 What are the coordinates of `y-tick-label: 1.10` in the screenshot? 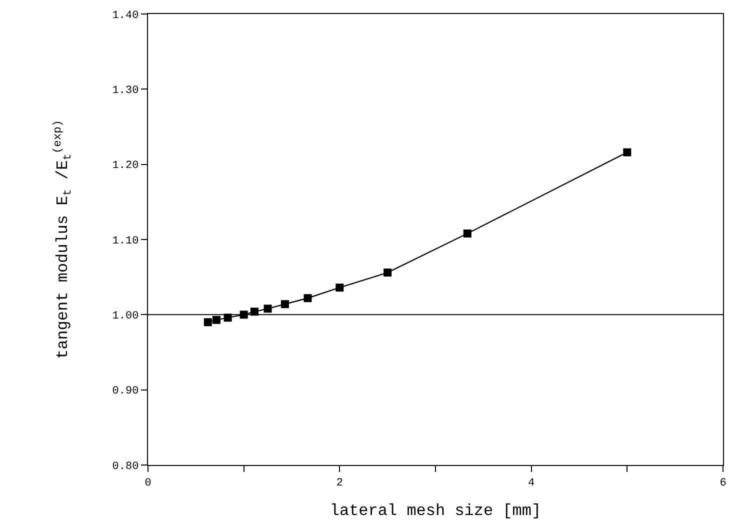 It's located at (125, 241).